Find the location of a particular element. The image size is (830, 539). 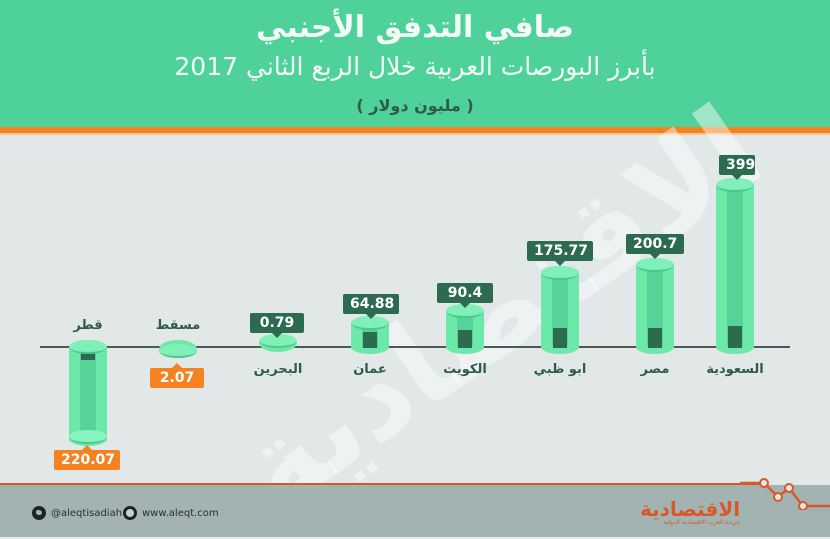

value-label-egypt: 200.7 is located at coordinates (655, 246).